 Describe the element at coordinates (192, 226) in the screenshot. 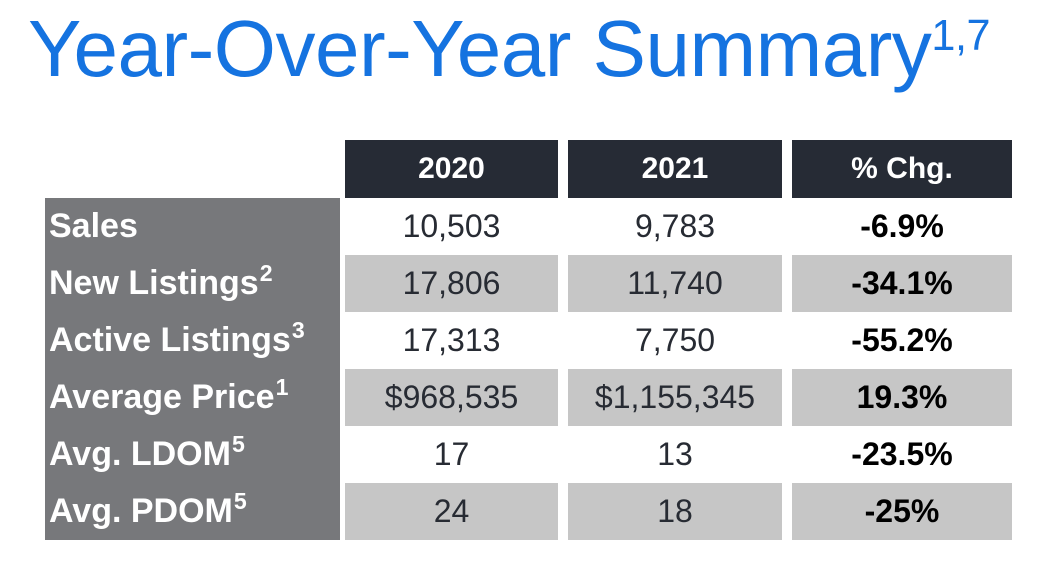

I see `row-label-sales: Sales` at that location.